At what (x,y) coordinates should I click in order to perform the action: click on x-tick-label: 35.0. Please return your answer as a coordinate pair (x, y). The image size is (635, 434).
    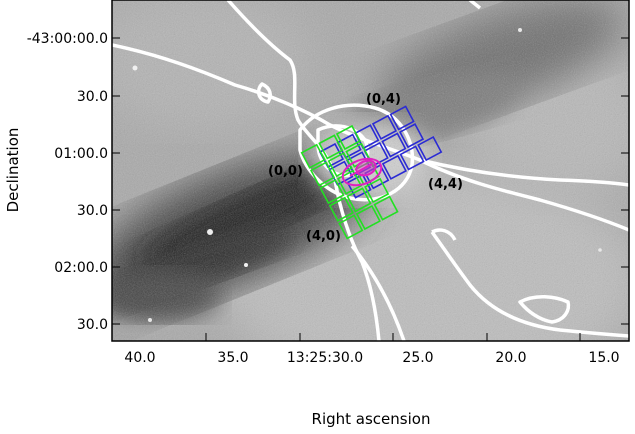
    Looking at the image, I should click on (232, 358).